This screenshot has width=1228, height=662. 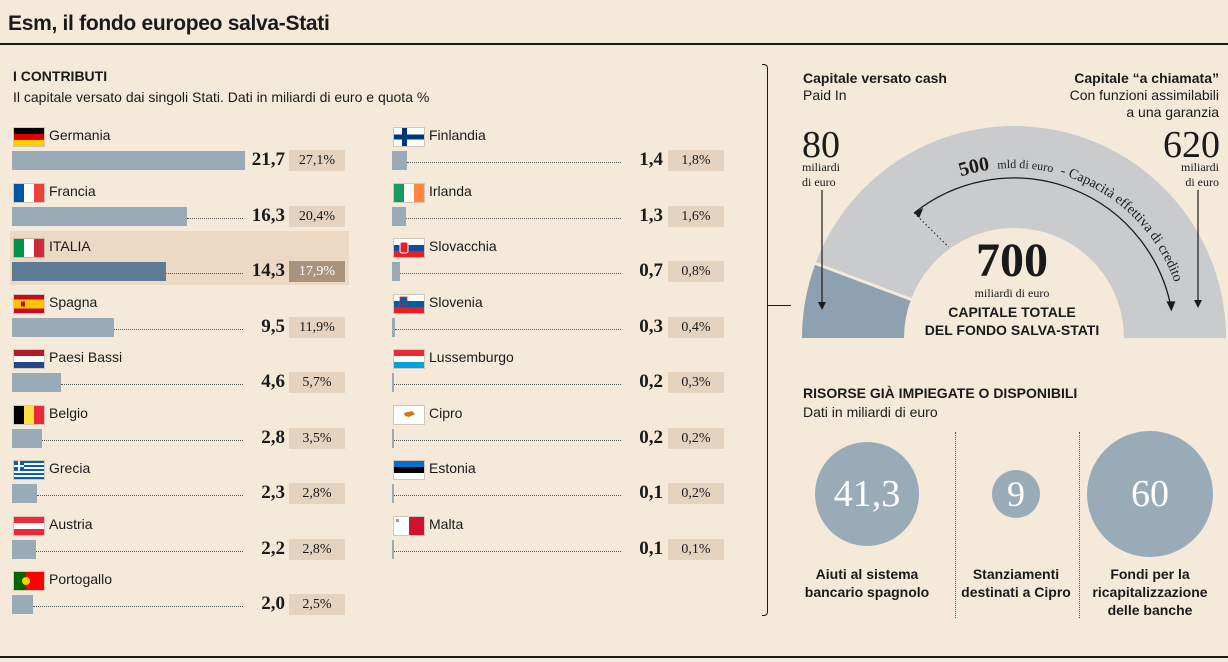 What do you see at coordinates (450, 190) in the screenshot?
I see `country-name: Irlanda` at bounding box center [450, 190].